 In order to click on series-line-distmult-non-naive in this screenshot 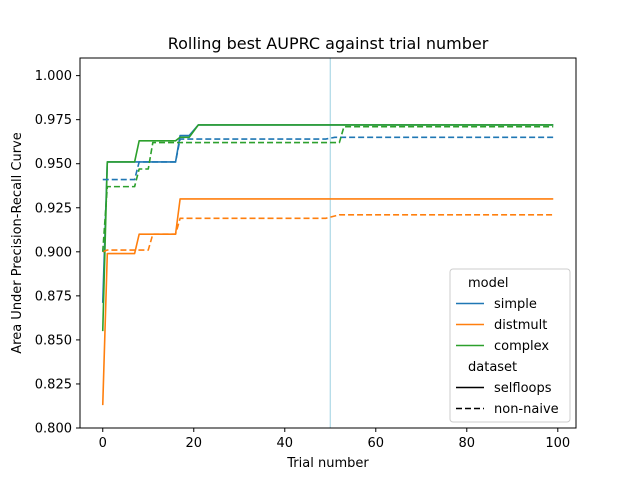, I will do `click(328, 233)`.